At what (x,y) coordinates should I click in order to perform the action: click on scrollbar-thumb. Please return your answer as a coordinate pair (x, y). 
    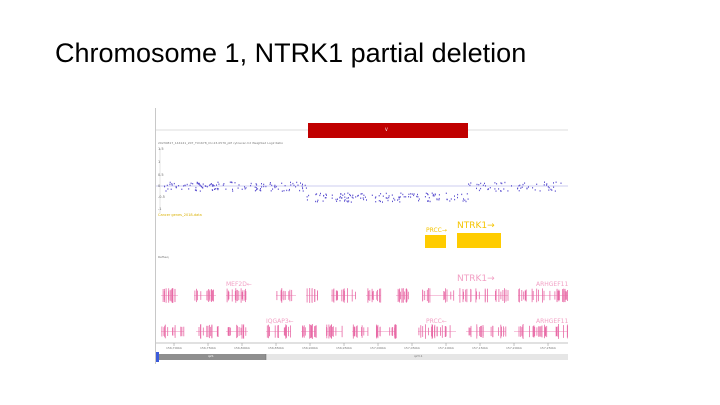
    Looking at the image, I should click on (212, 357).